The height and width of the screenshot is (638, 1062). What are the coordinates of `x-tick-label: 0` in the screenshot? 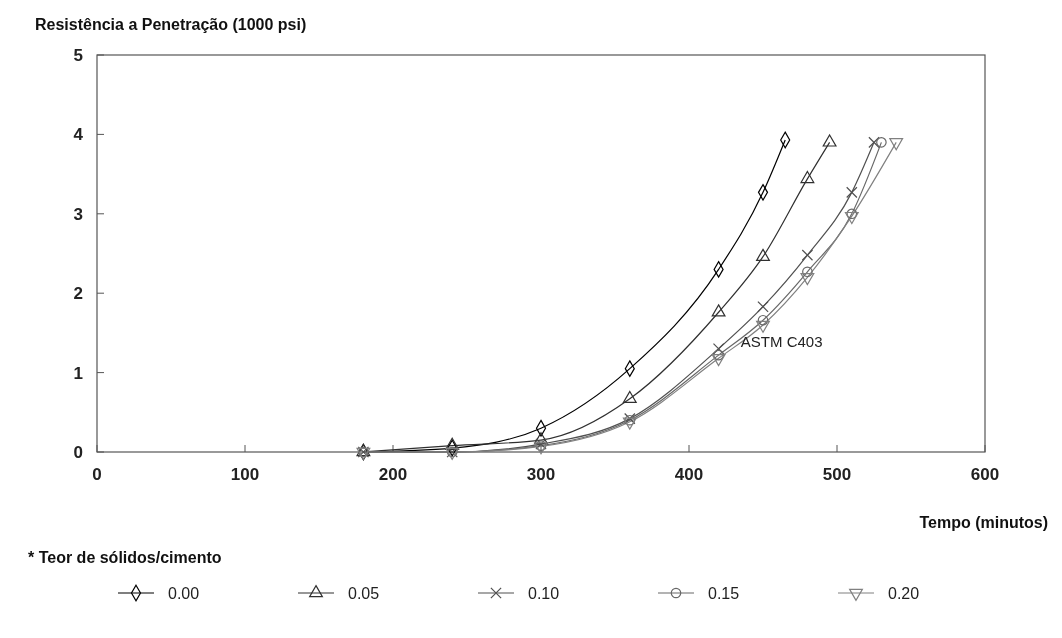 It's located at (97, 474).